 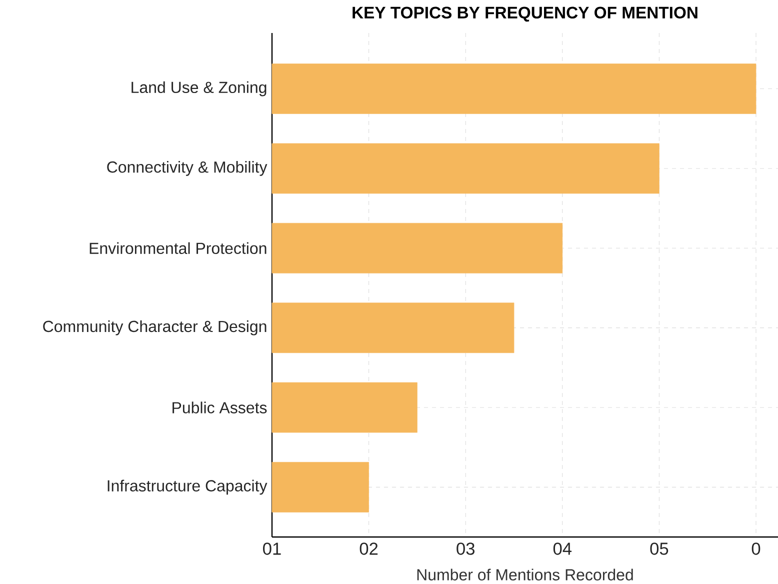 What do you see at coordinates (178, 248) in the screenshot?
I see `y-tick-label: Environmental Protection` at bounding box center [178, 248].